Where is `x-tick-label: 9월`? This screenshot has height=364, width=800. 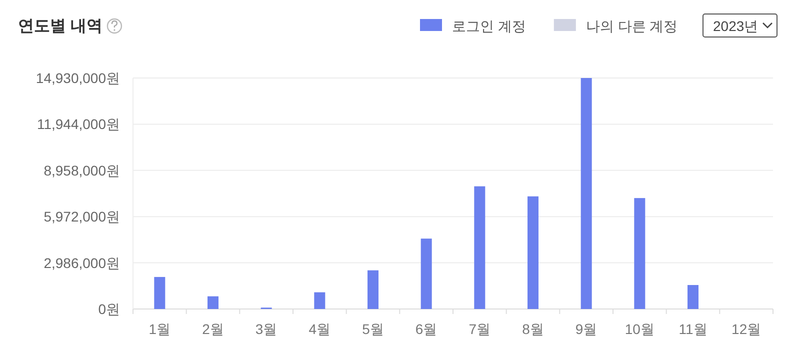 x-tick-label: 9월 is located at coordinates (586, 329).